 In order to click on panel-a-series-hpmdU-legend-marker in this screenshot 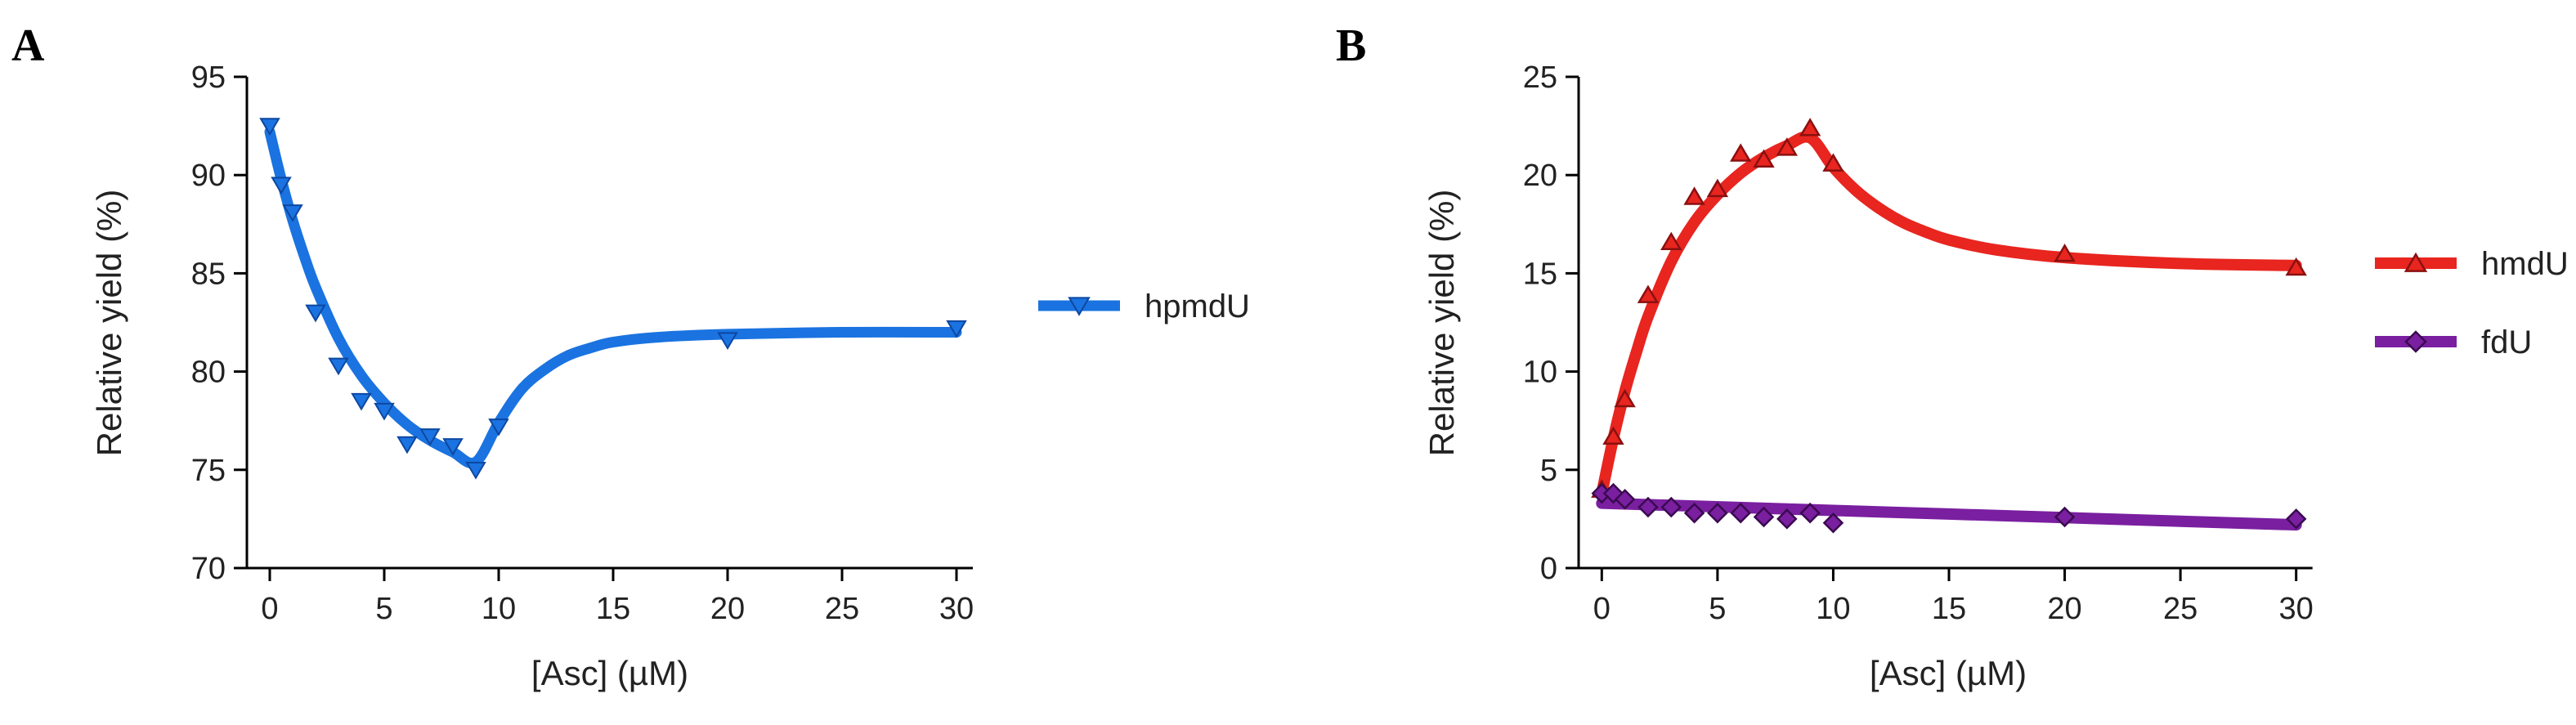, I will do `click(1079, 307)`.